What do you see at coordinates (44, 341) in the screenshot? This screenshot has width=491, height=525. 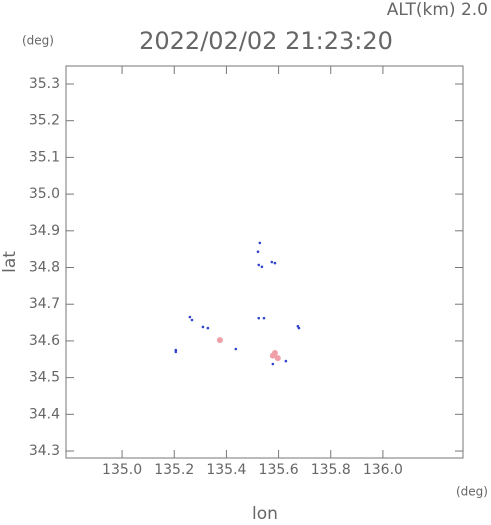 I see `y-tick-label: 34.6` at bounding box center [44, 341].